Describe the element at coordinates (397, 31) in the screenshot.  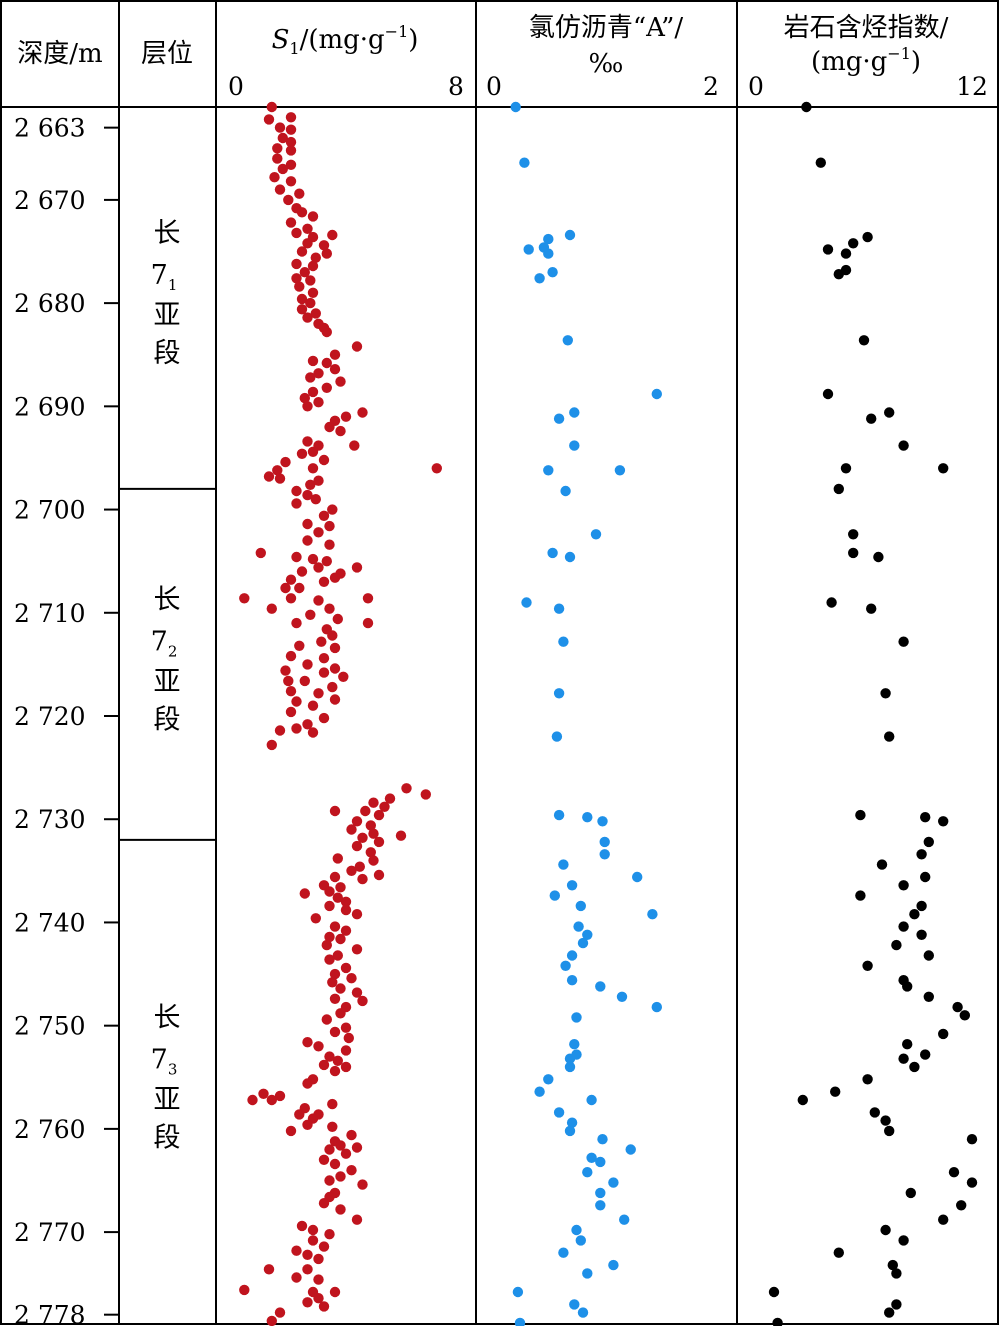
I see `s1-title-sup: −1` at that location.